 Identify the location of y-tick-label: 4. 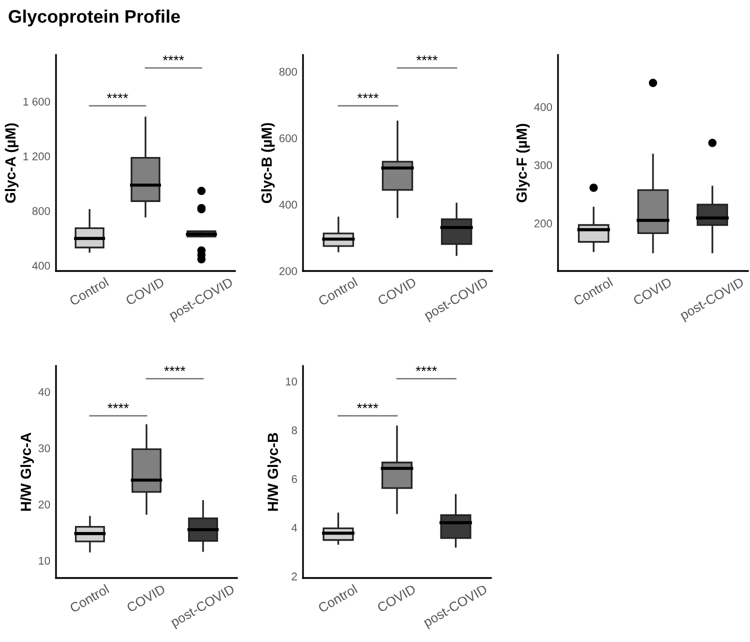
(295, 528).